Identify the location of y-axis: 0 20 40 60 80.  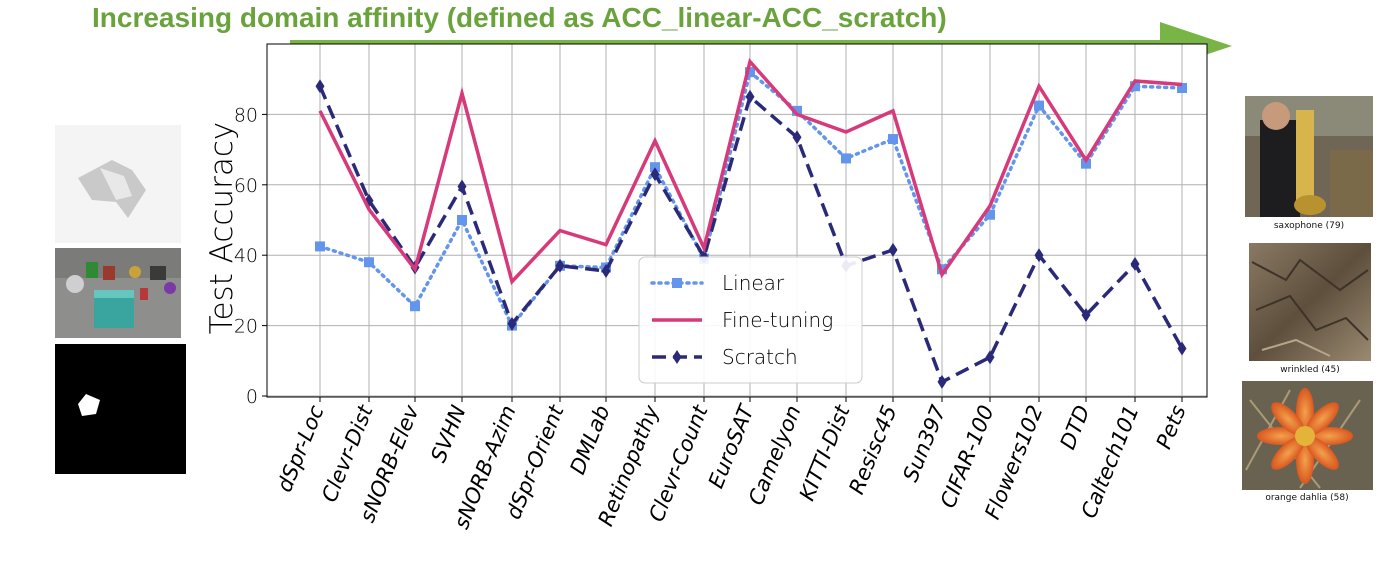
(250, 256).